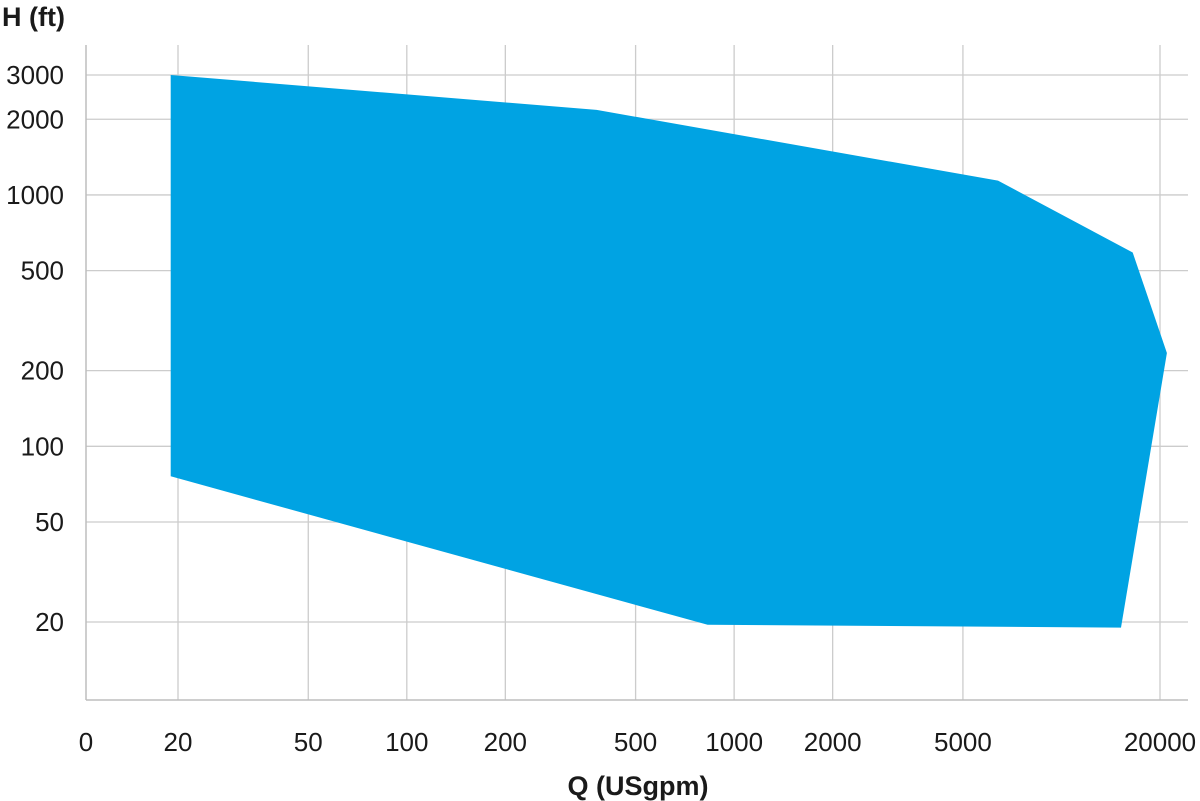 Image resolution: width=1200 pixels, height=801 pixels. Describe the element at coordinates (42, 446) in the screenshot. I see `y-tick-label-100: 100` at that location.